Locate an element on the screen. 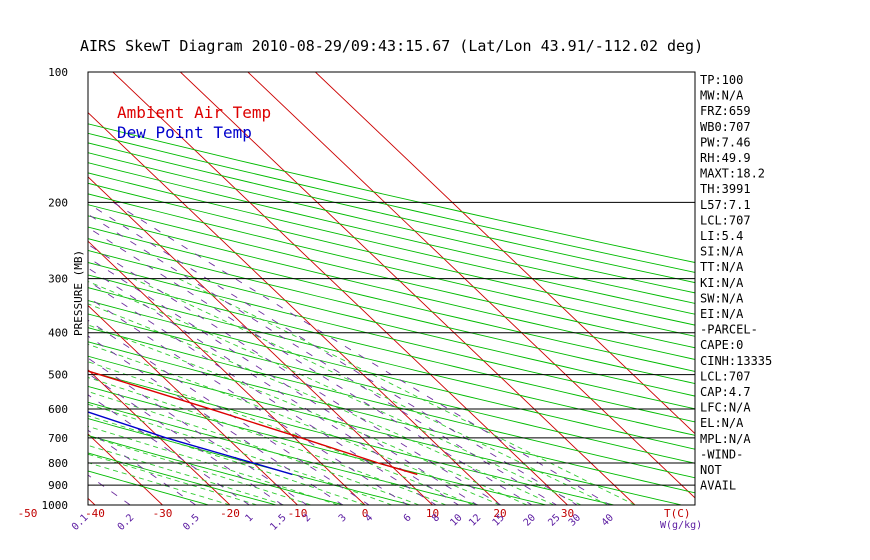 This screenshot has height=560, width=870. profiles is located at coordinates (253, 423).